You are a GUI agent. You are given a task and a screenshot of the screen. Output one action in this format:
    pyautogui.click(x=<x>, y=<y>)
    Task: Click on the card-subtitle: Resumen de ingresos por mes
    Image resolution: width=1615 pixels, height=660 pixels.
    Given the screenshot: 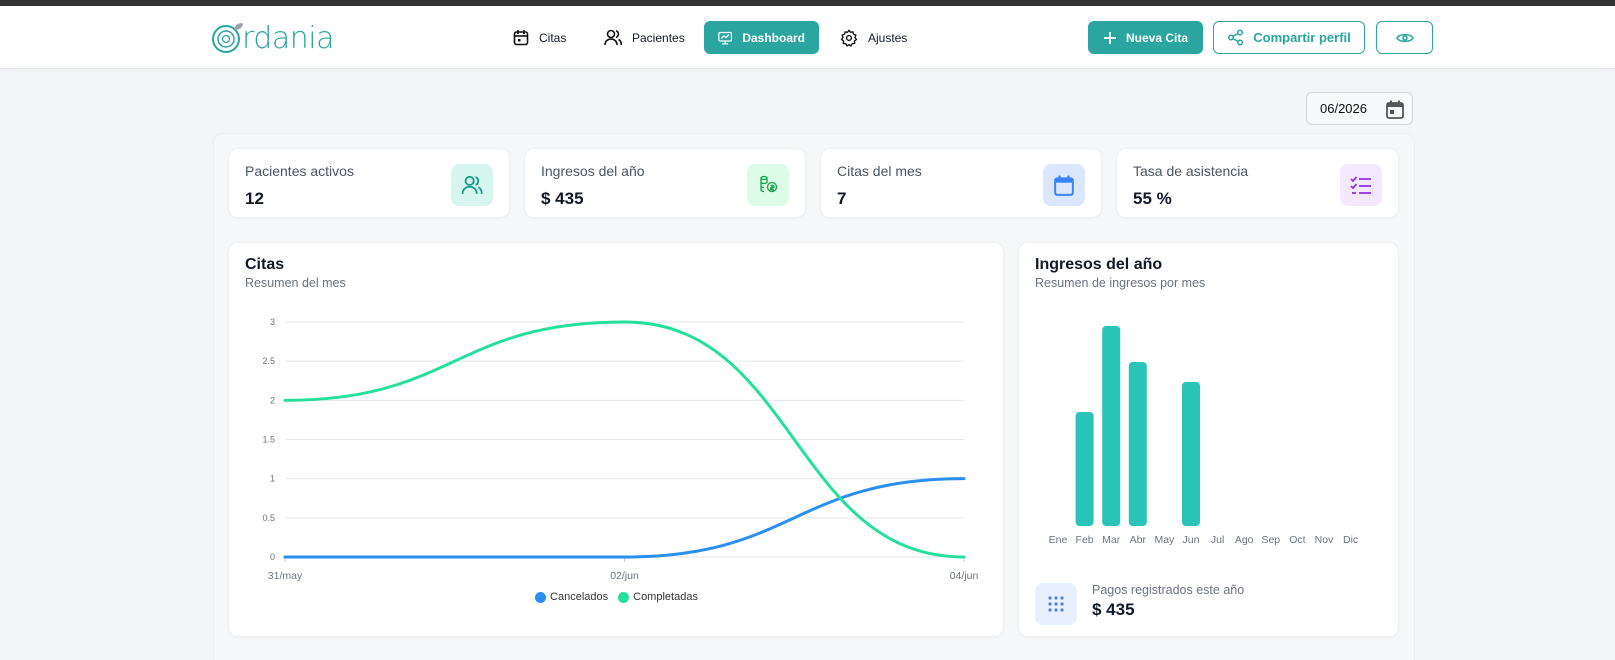 What is the action you would take?
    pyautogui.click(x=1120, y=283)
    